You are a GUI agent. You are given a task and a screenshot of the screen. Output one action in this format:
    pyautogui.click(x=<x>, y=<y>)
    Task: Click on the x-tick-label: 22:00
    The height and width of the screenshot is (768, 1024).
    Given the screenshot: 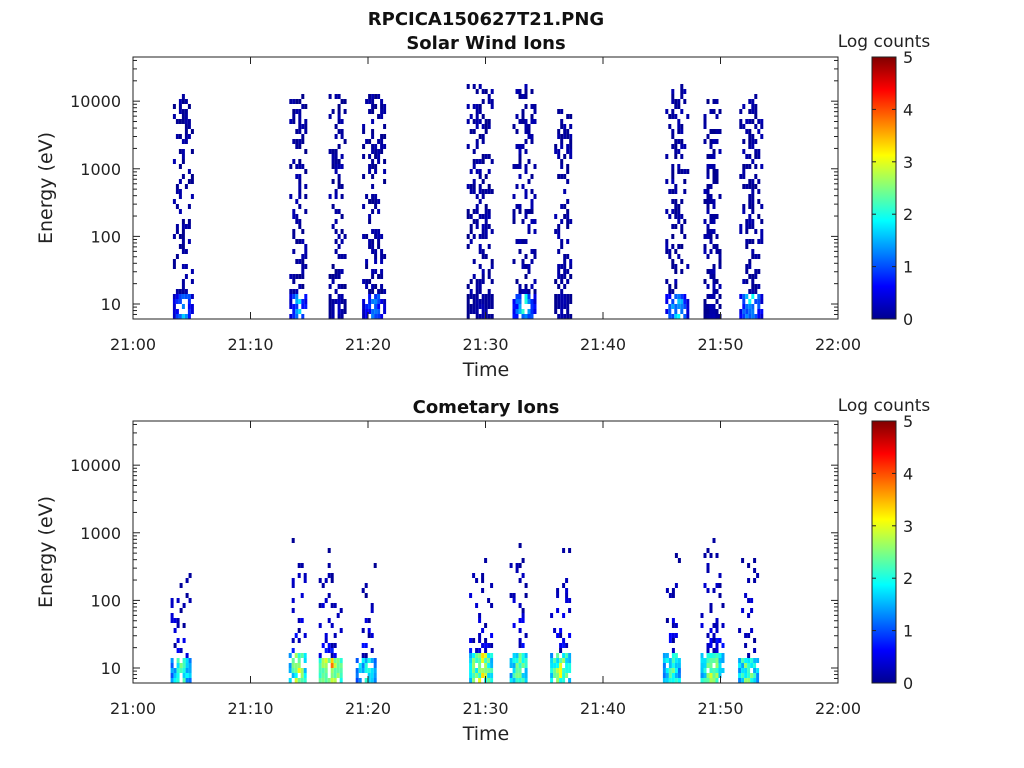 What is the action you would take?
    pyautogui.click(x=838, y=344)
    